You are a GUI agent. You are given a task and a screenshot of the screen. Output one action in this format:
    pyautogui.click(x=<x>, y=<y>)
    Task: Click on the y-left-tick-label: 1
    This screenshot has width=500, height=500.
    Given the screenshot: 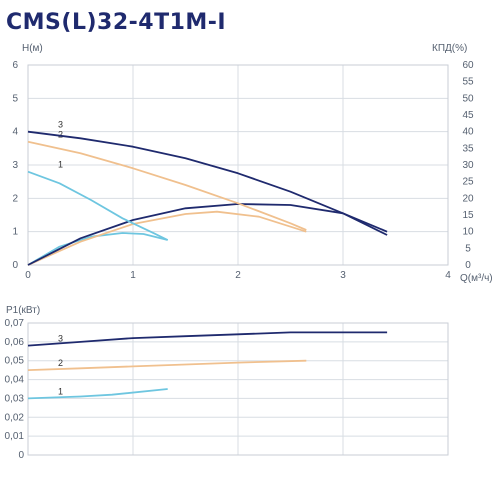 What is the action you would take?
    pyautogui.click(x=15, y=232)
    